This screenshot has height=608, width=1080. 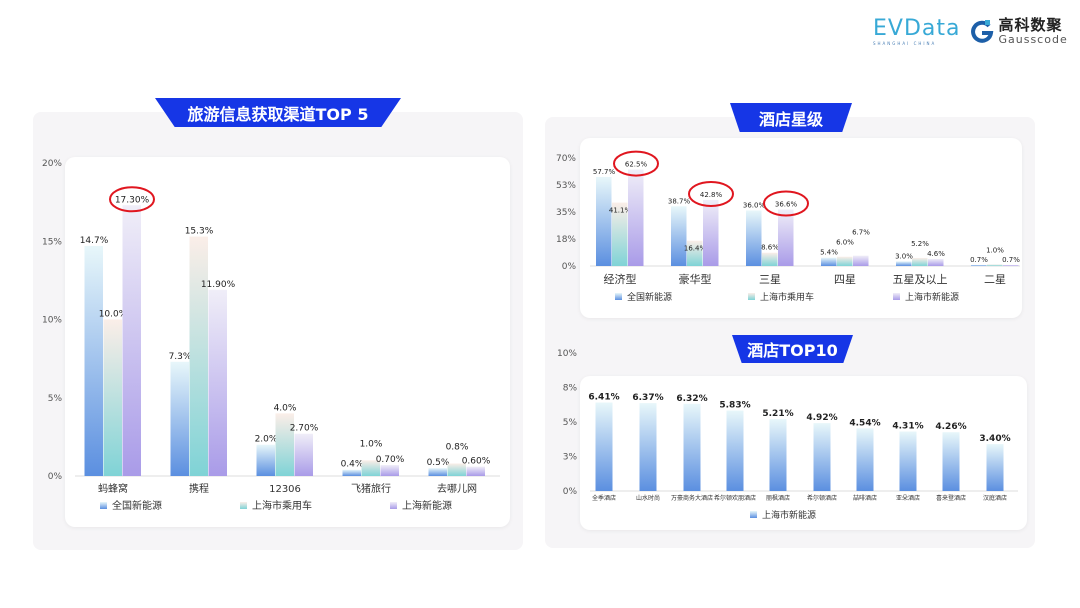 I want to click on data-label: 8.6%, so click(x=770, y=248).